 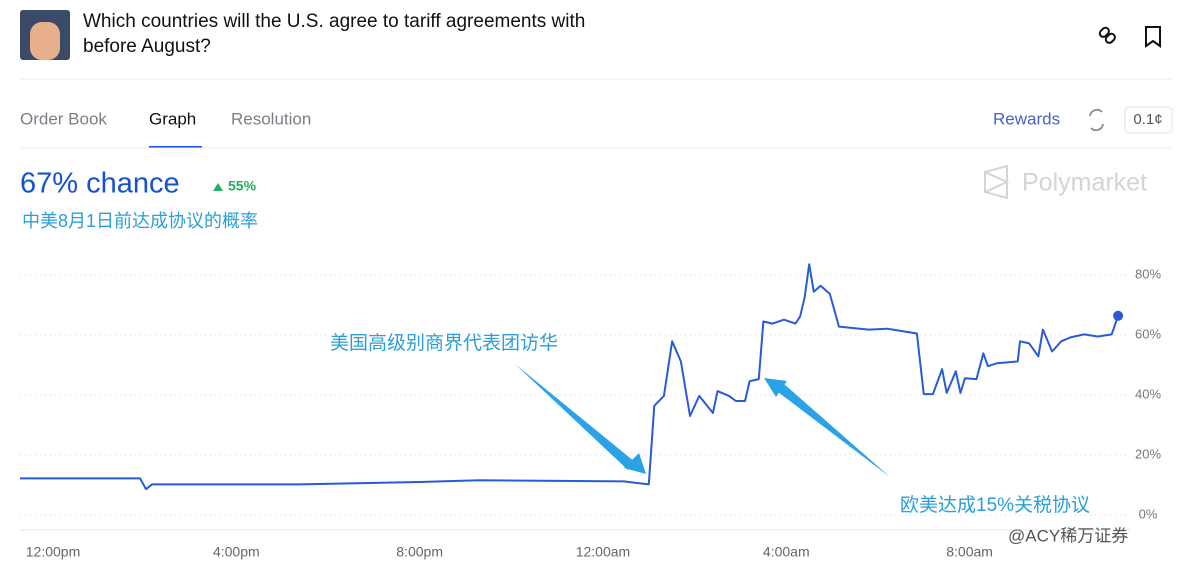 What do you see at coordinates (1107, 35) in the screenshot?
I see `link-icon` at bounding box center [1107, 35].